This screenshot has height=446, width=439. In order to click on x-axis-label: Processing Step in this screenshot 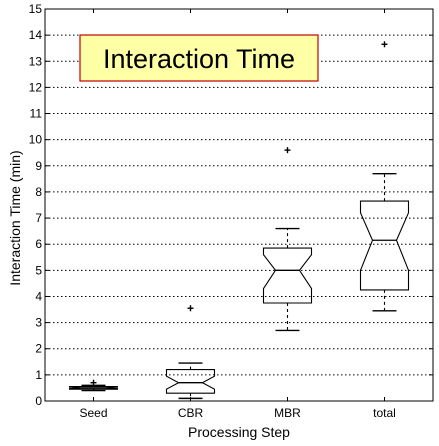, I will do `click(239, 432)`.